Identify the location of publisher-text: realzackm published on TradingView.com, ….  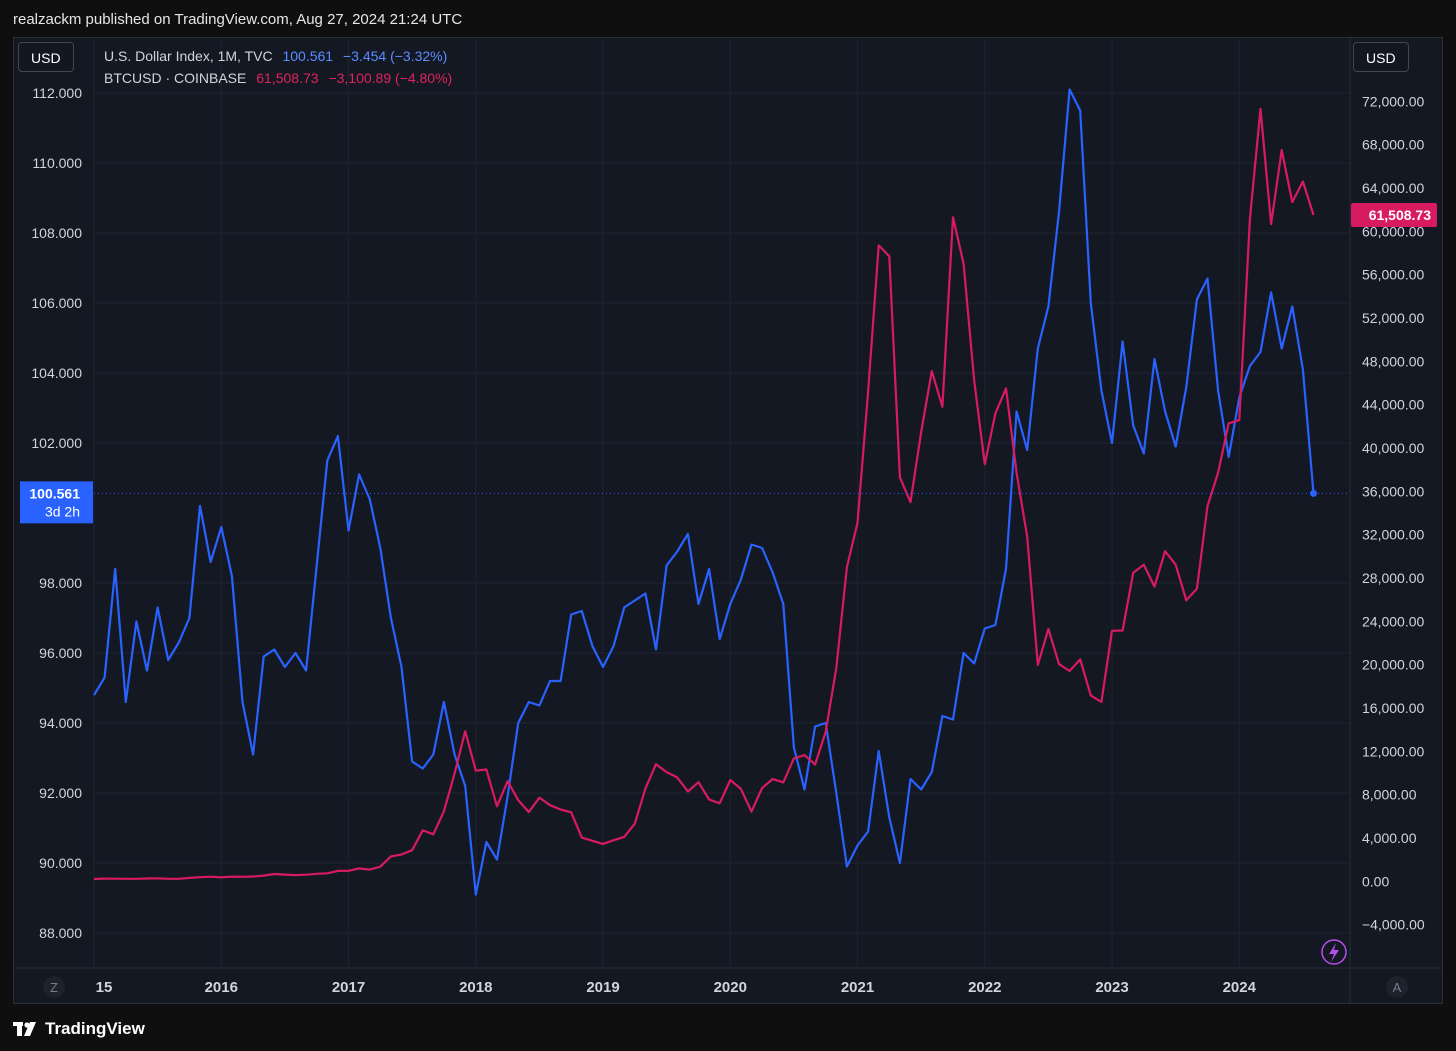
(238, 19).